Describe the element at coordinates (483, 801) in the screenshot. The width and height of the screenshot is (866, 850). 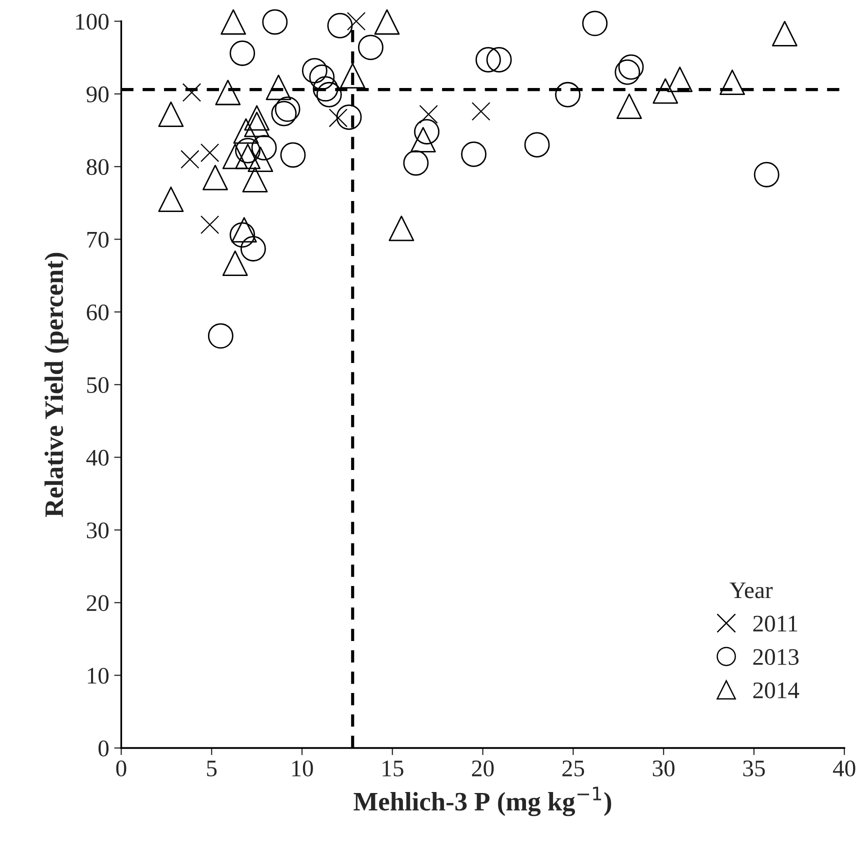
I see `x-axis-title: Mehlich-3 P (mg kg$^{−1}$)` at that location.